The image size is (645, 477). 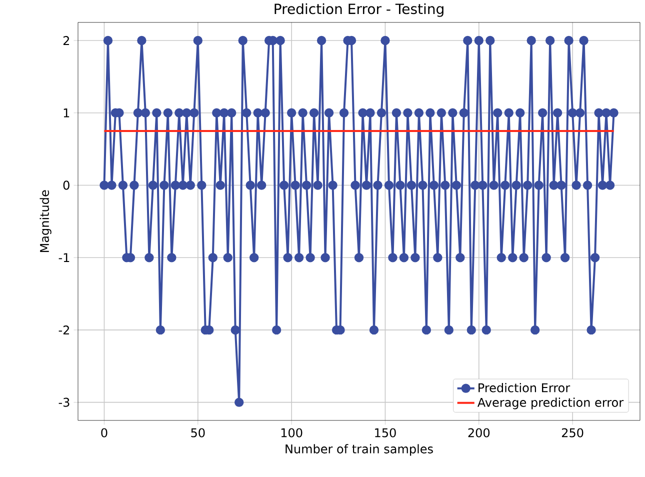 I want to click on y-tick-label: 2, so click(x=66, y=40).